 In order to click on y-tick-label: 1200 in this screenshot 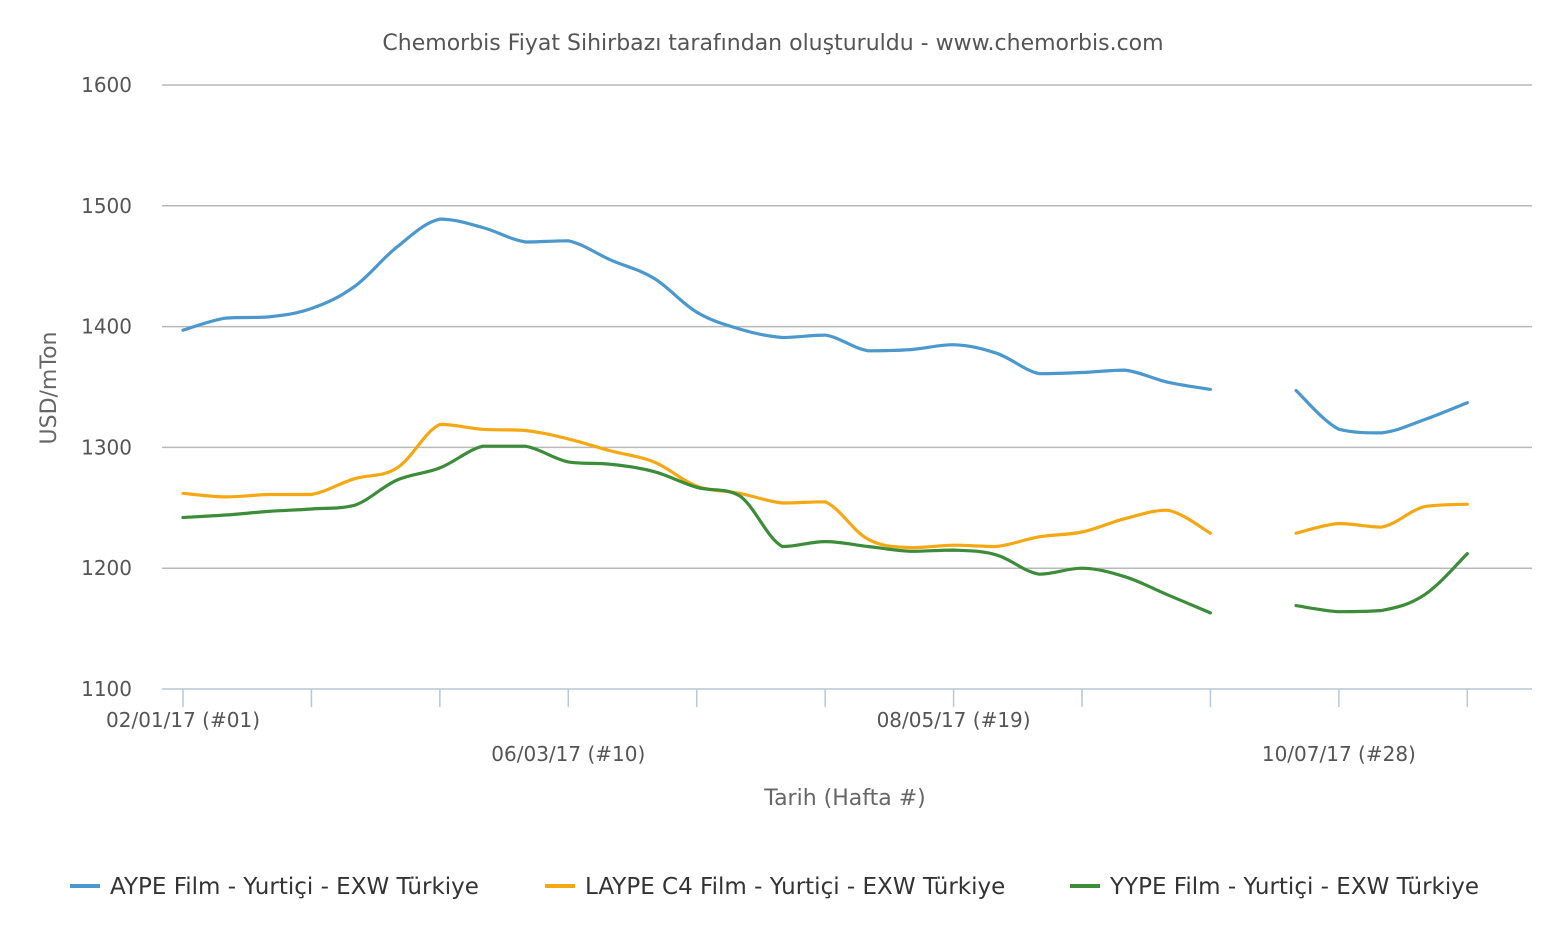, I will do `click(106, 568)`.